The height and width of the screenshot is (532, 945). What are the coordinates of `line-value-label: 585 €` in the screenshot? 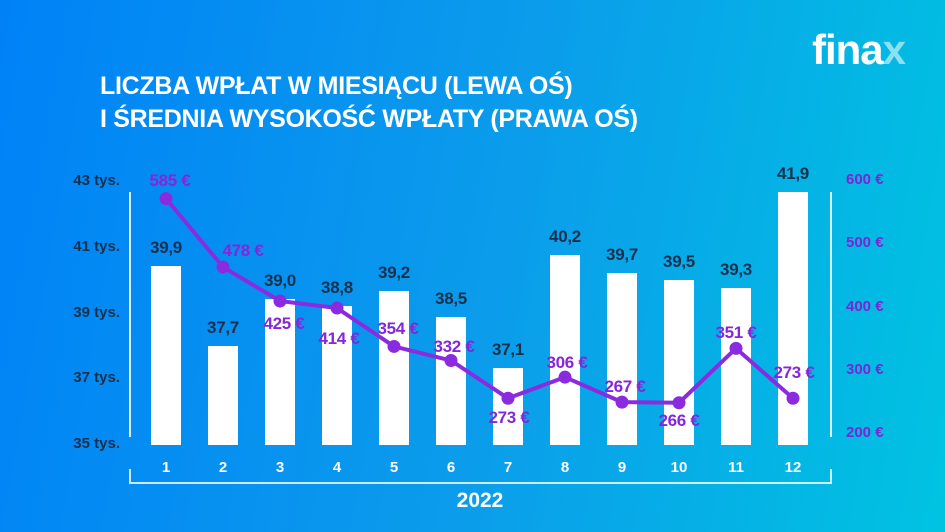 It's located at (170, 180).